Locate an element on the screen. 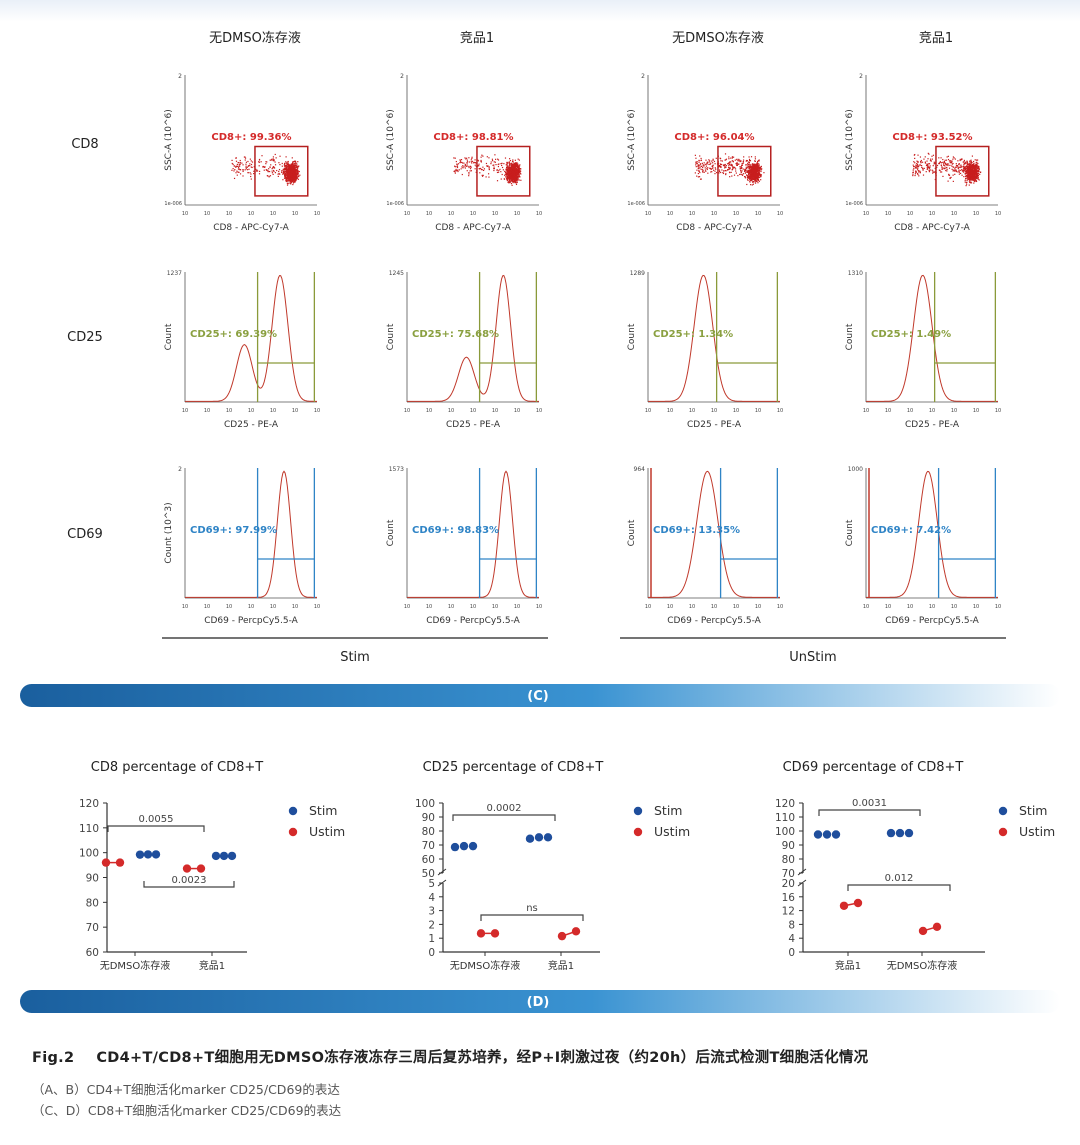 Image resolution: width=1080 pixels, height=1145 pixels. y-axis-label: SSC-A (10^6) is located at coordinates (632, 140).